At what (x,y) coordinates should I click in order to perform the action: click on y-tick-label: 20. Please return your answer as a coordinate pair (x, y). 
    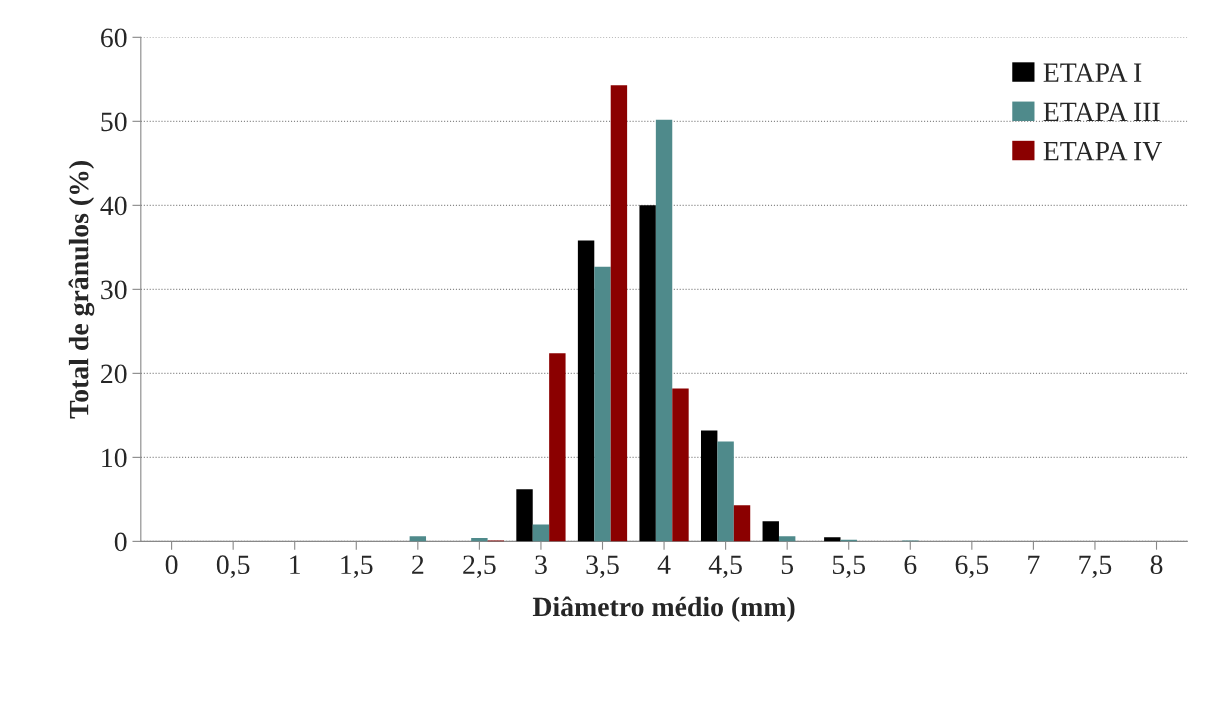
    Looking at the image, I should click on (114, 374).